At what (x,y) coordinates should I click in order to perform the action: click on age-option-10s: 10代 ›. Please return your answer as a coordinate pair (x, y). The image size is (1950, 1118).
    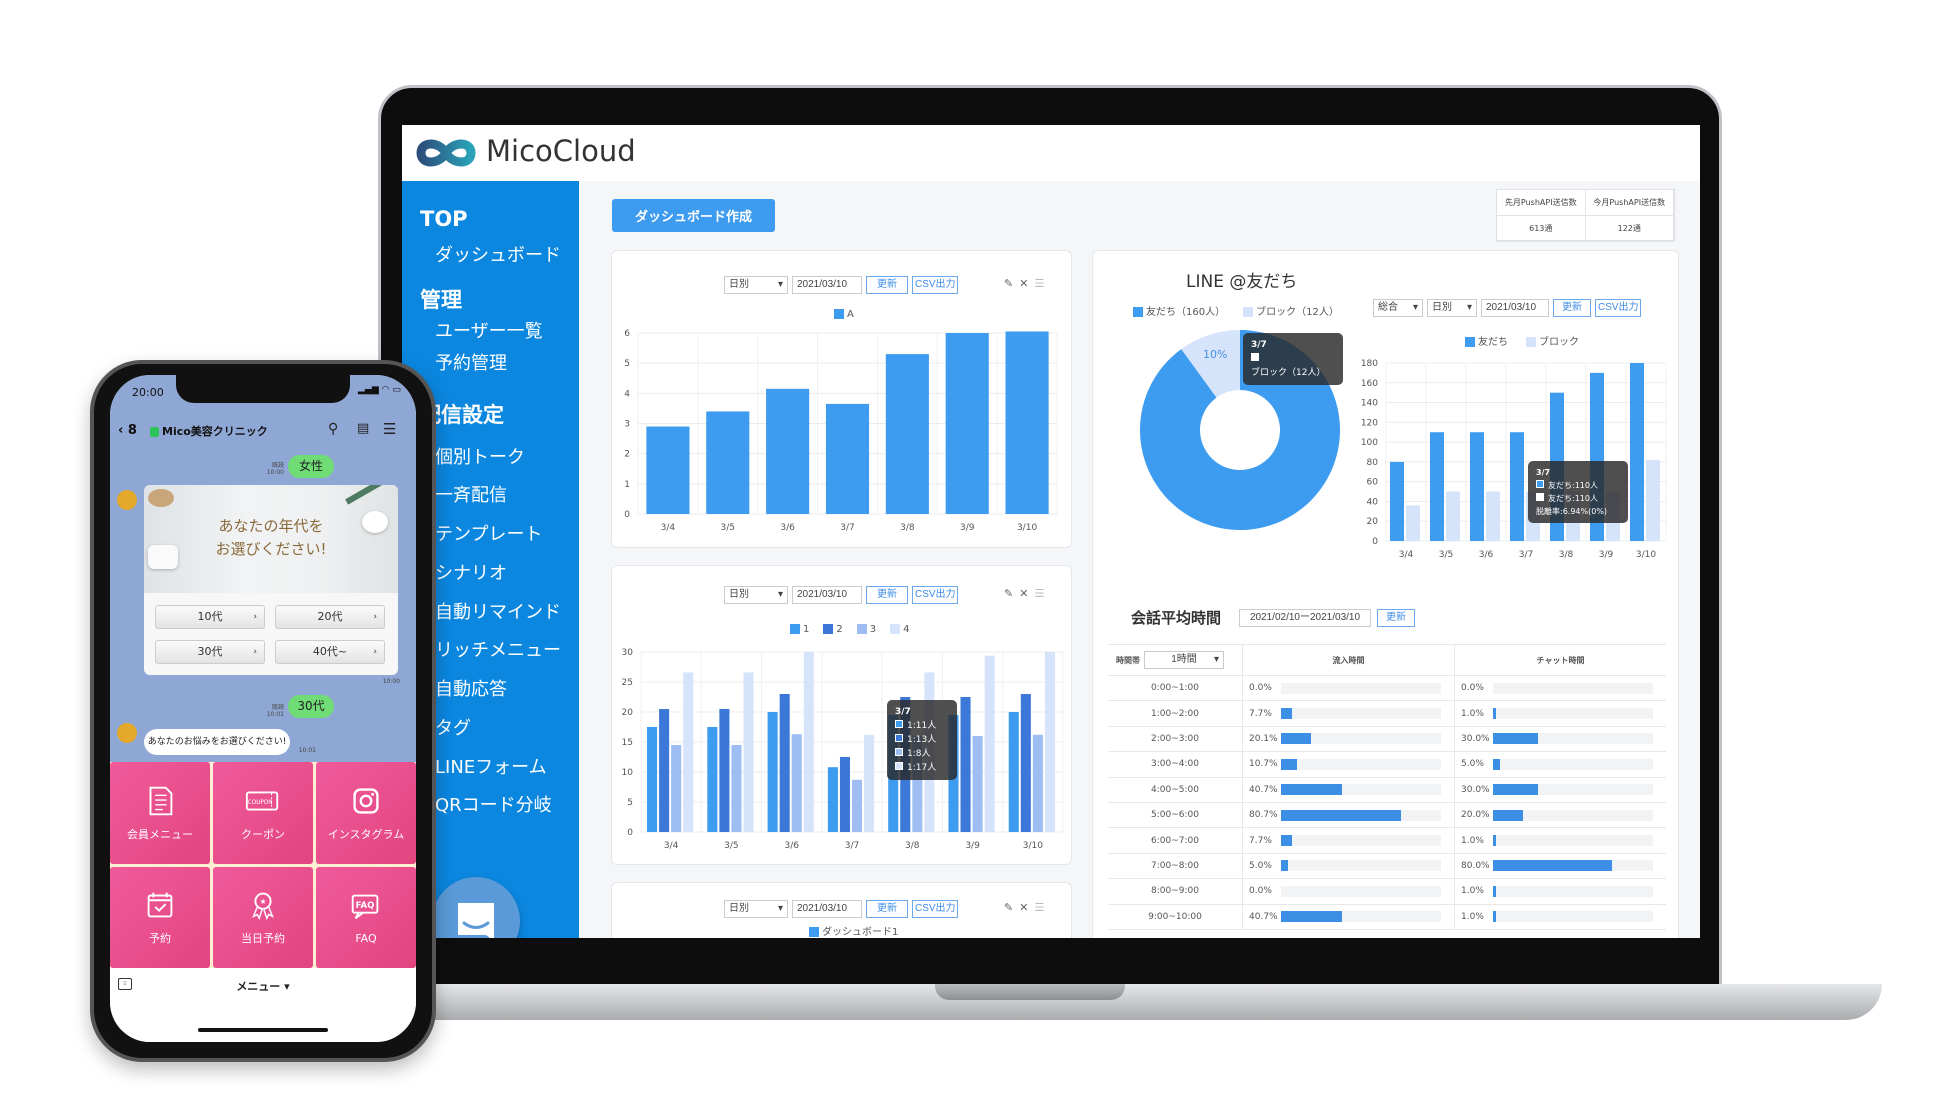
    Looking at the image, I should click on (210, 617).